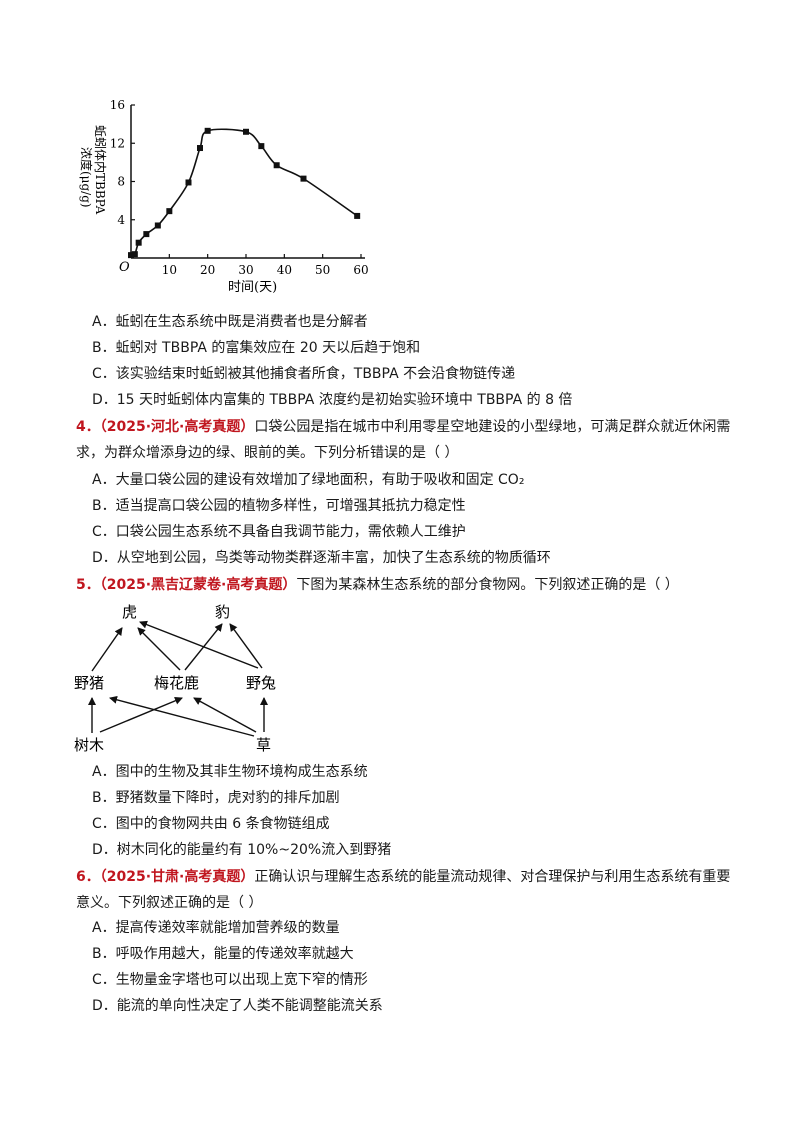 Image resolution: width=800 pixels, height=1132 pixels. I want to click on x-tick-label: 30, so click(245, 270).